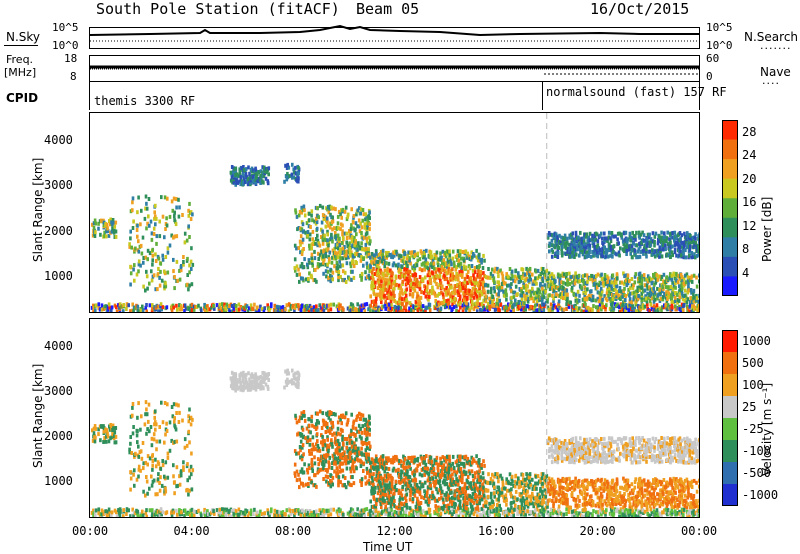 The height and width of the screenshot is (554, 800). Describe the element at coordinates (730, 149) in the screenshot. I see `power-colorbar-band` at that location.